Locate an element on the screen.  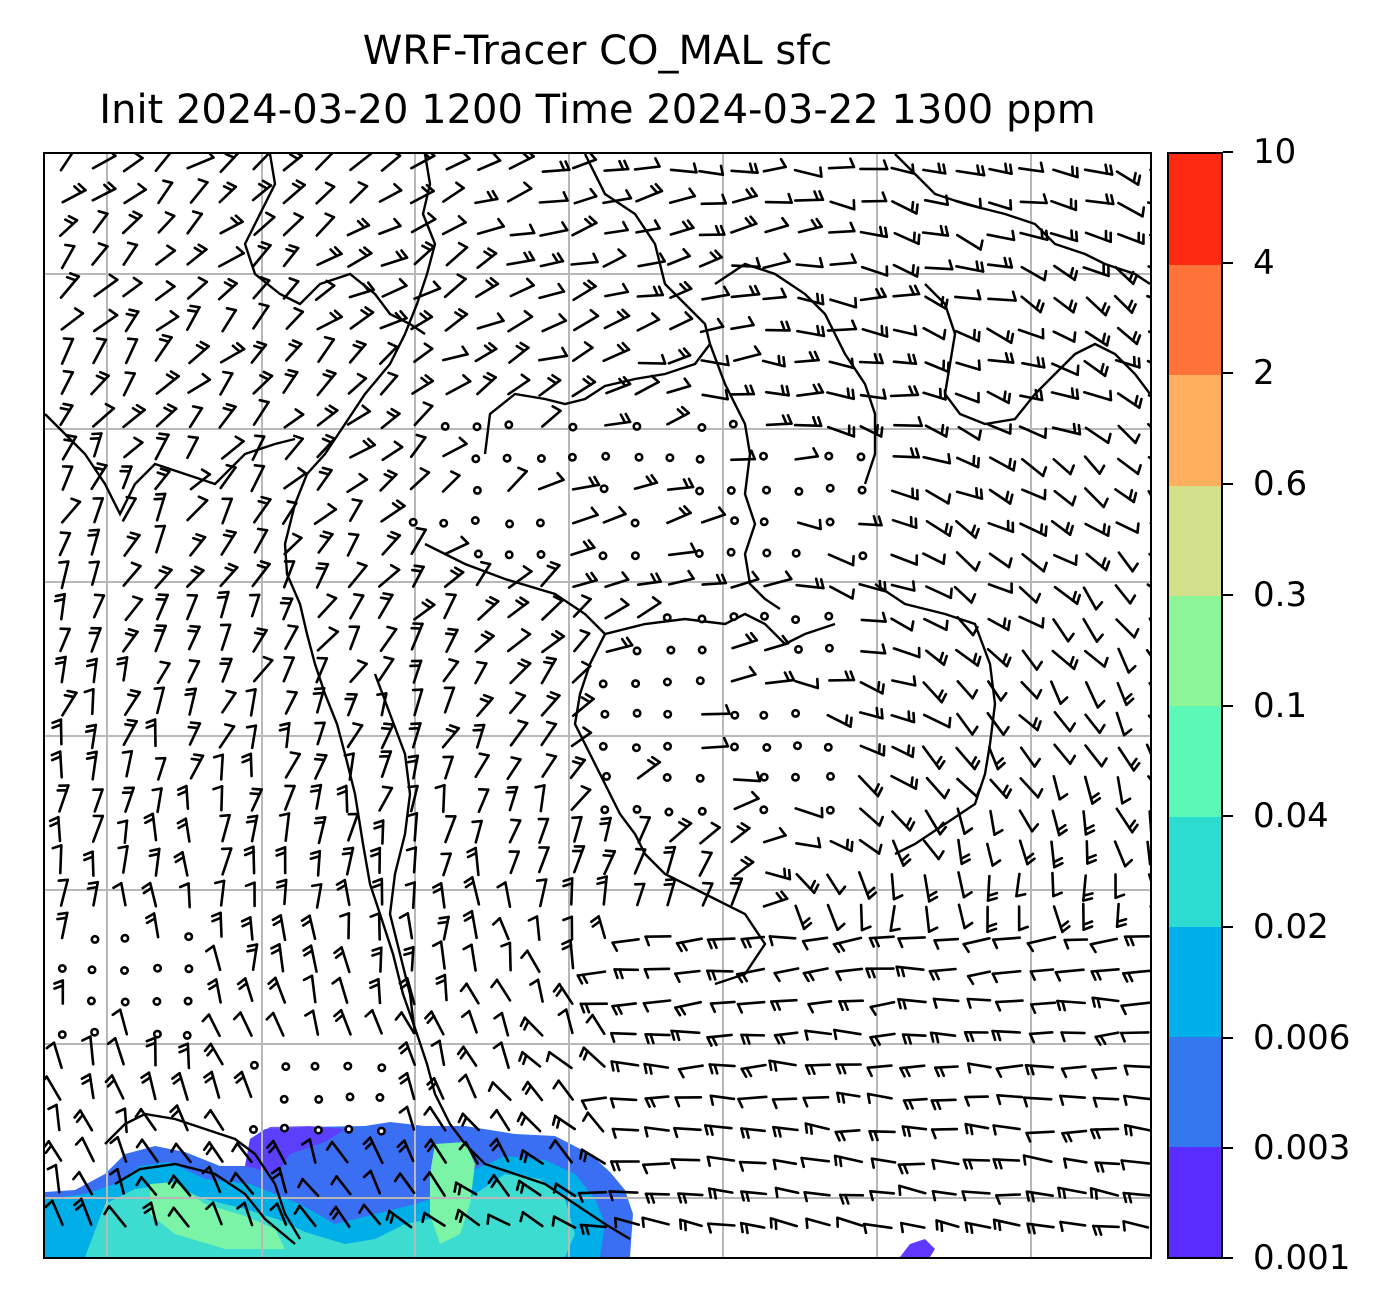
coastline-path is located at coordinates (597, 304).